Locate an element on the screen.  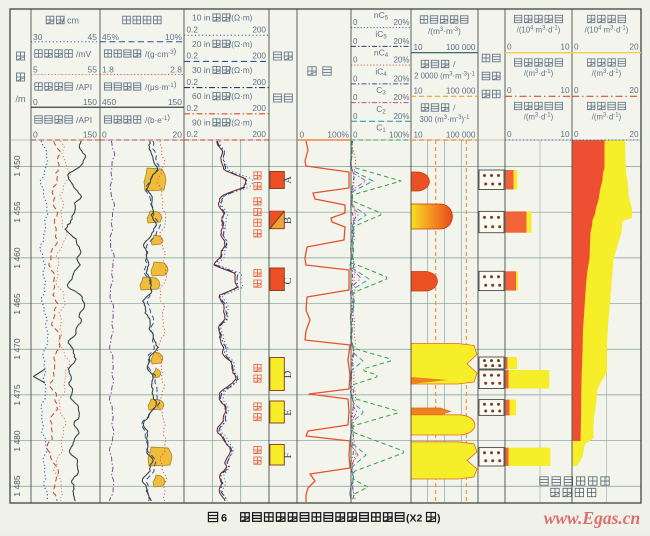
svg-text: 60 in is located at coordinates (201, 96).